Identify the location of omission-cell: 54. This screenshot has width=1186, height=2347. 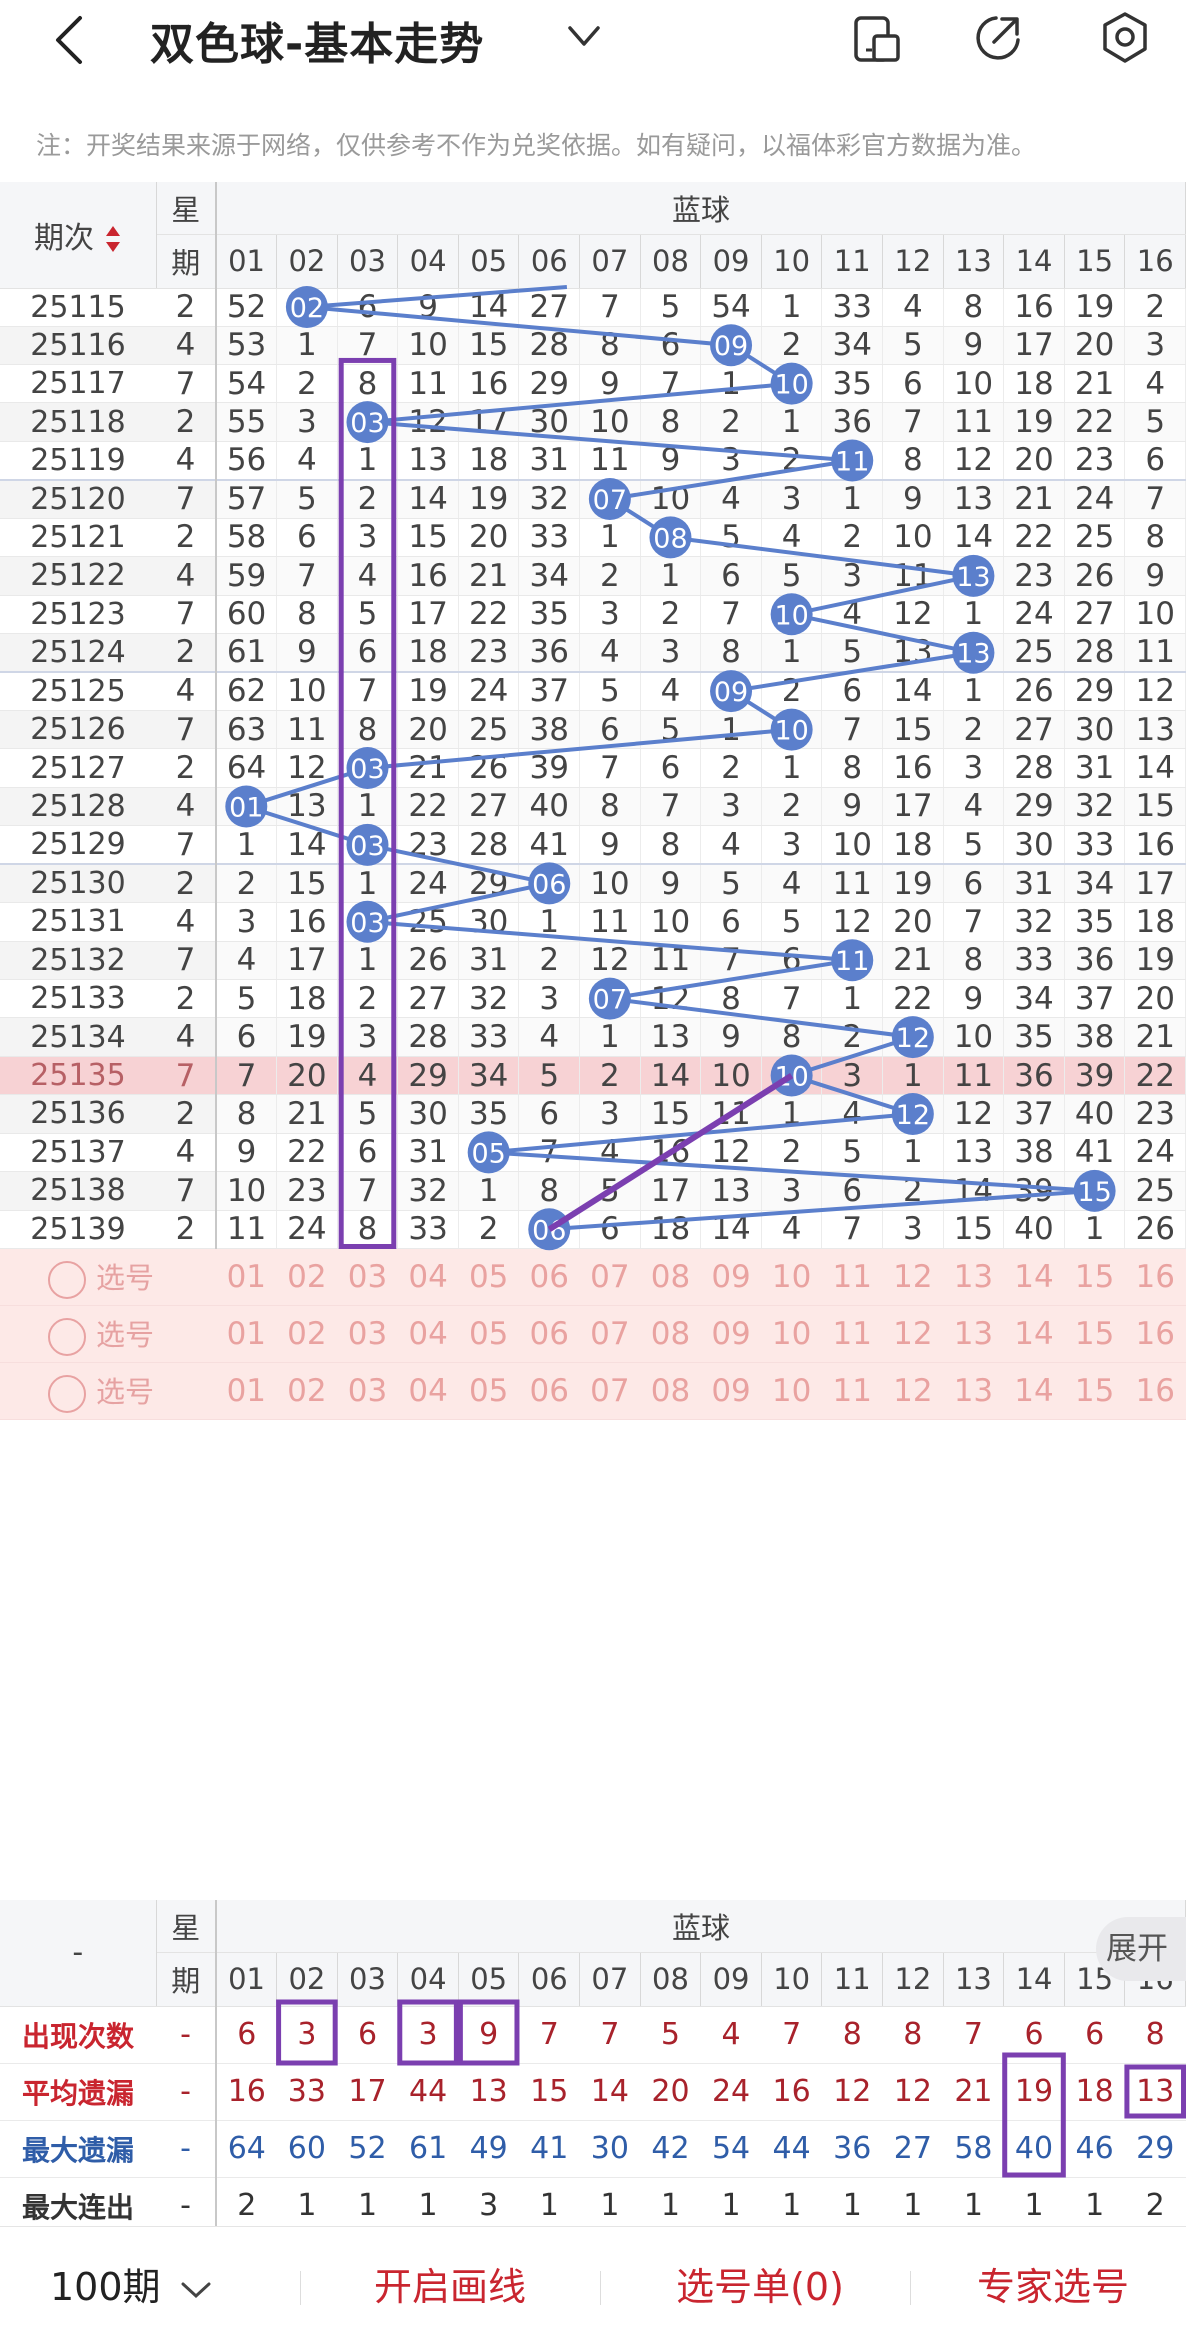
(731, 307).